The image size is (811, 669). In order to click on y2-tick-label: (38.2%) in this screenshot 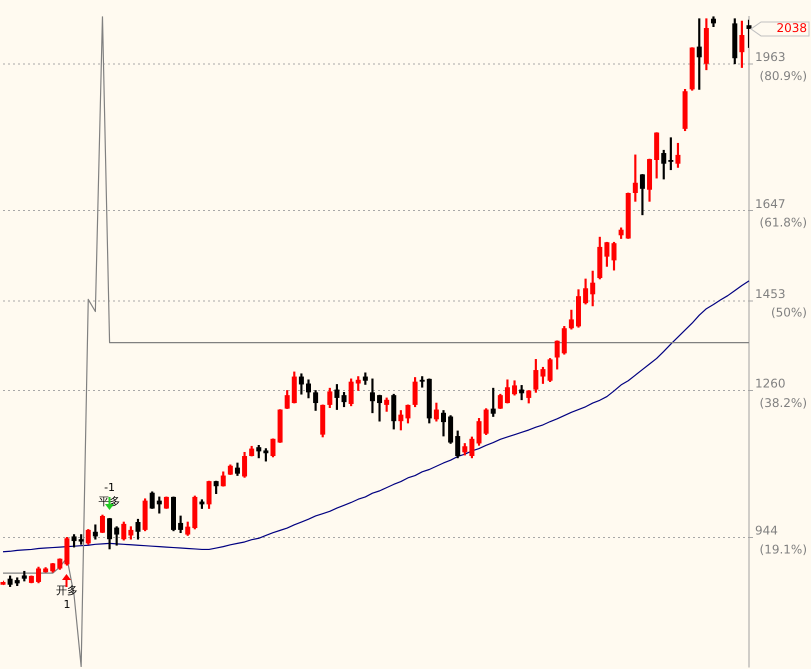, I will do `click(783, 403)`.